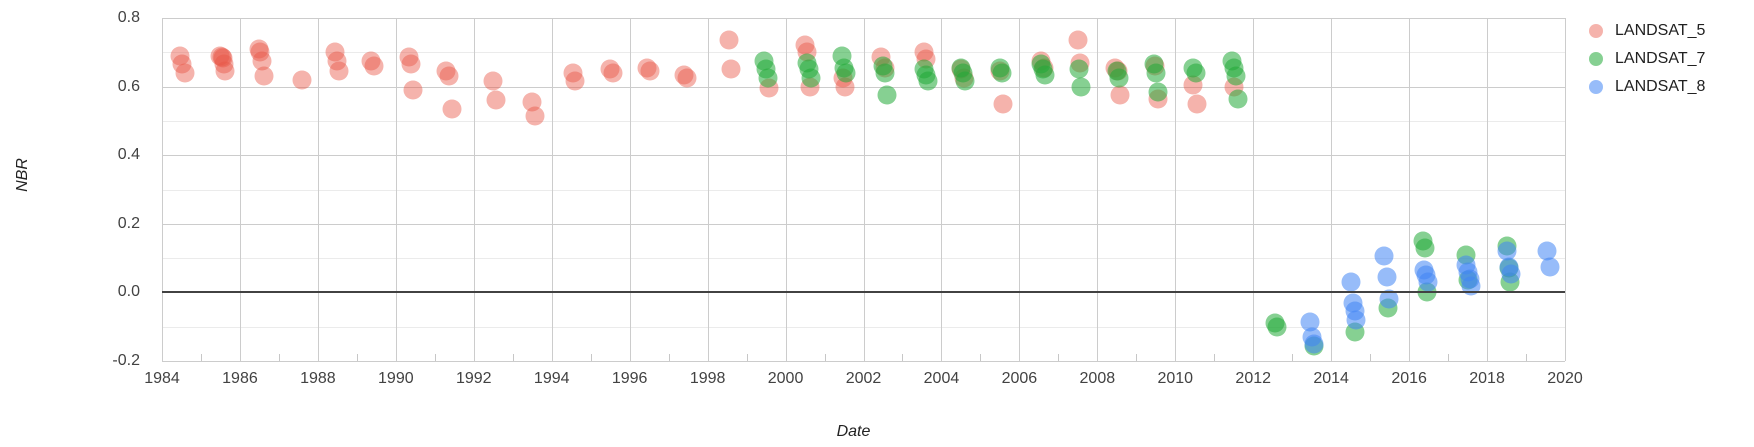 The width and height of the screenshot is (1754, 447). I want to click on x-tick-label: 1996, so click(629, 378).